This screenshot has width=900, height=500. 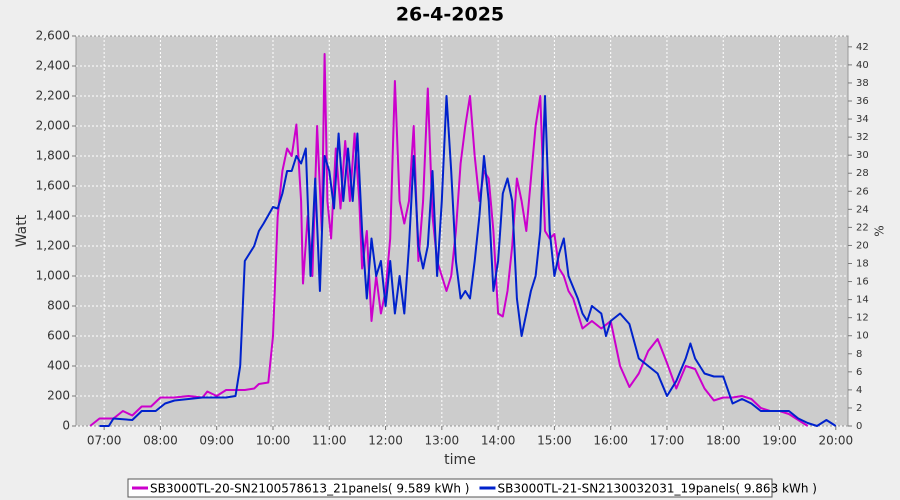 I want to click on y-tick-label: 2,000, so click(x=53, y=126).